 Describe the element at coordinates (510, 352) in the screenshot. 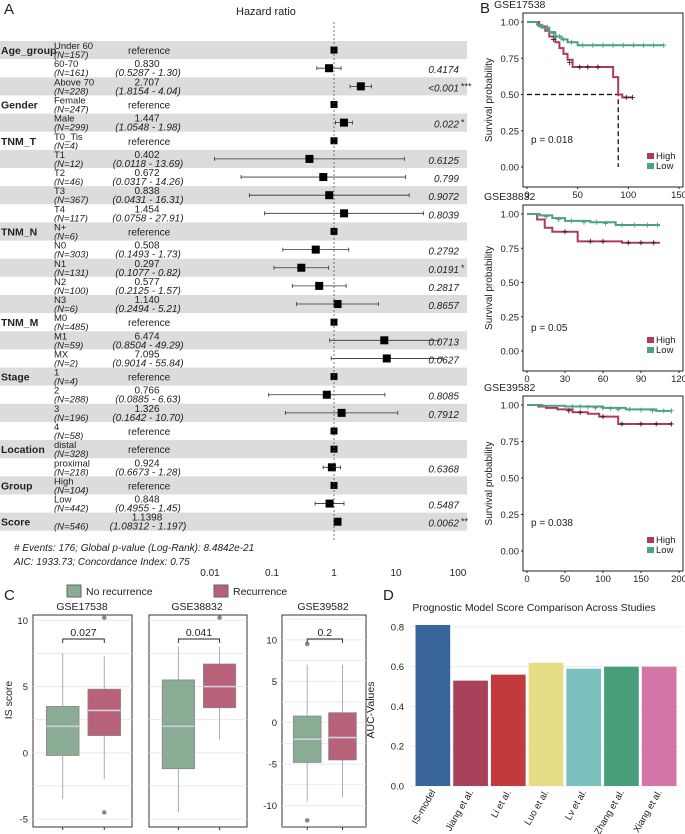

I see `km-y-tick: 0.00` at that location.